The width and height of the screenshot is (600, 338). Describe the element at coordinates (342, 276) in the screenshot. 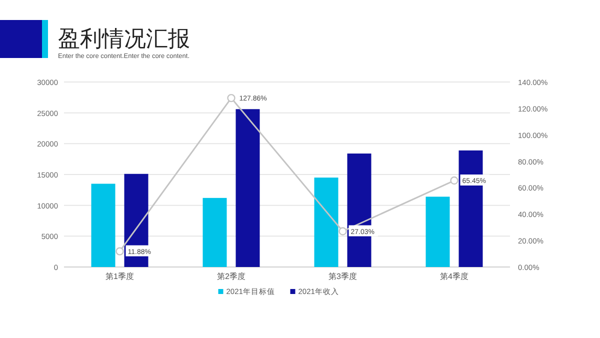

I see `x-tick-label: 第3季度` at that location.